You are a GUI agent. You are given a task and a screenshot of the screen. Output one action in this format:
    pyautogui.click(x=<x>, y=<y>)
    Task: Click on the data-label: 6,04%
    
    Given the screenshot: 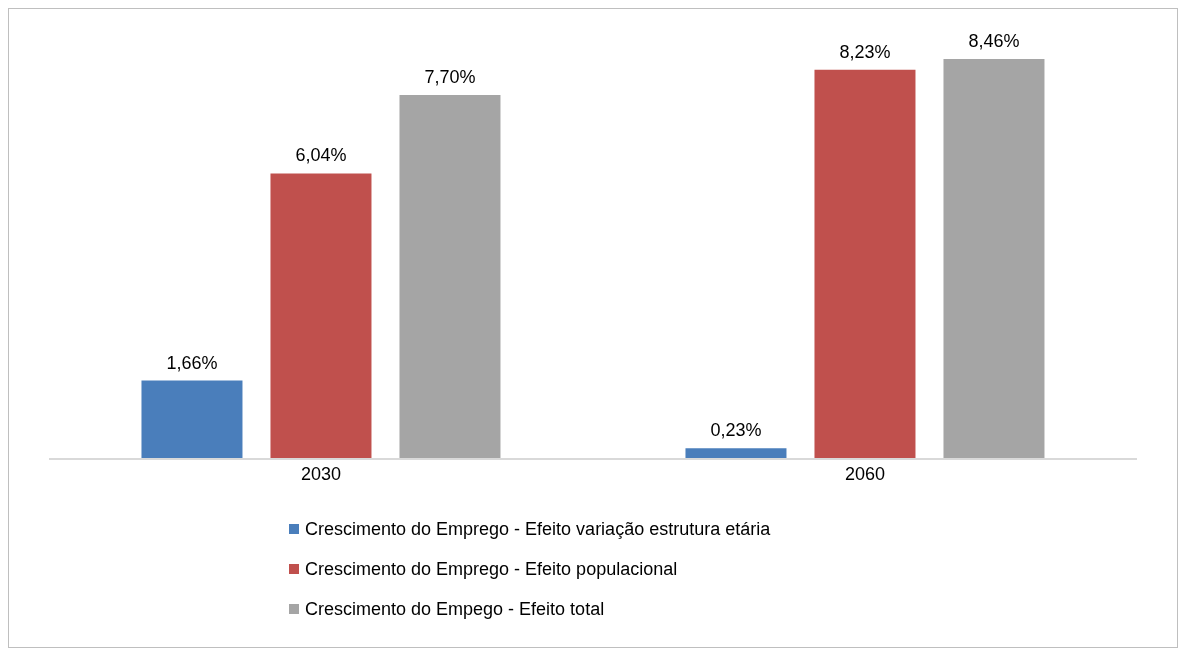 What is the action you would take?
    pyautogui.click(x=321, y=155)
    